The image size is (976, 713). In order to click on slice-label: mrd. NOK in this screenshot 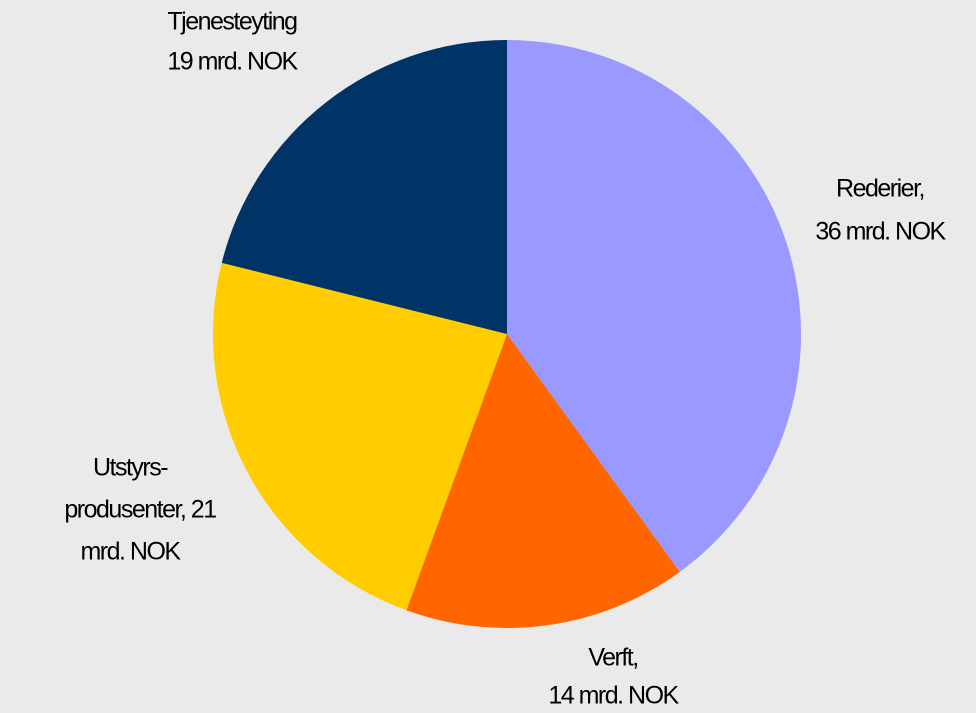, I will do `click(130, 552)`.